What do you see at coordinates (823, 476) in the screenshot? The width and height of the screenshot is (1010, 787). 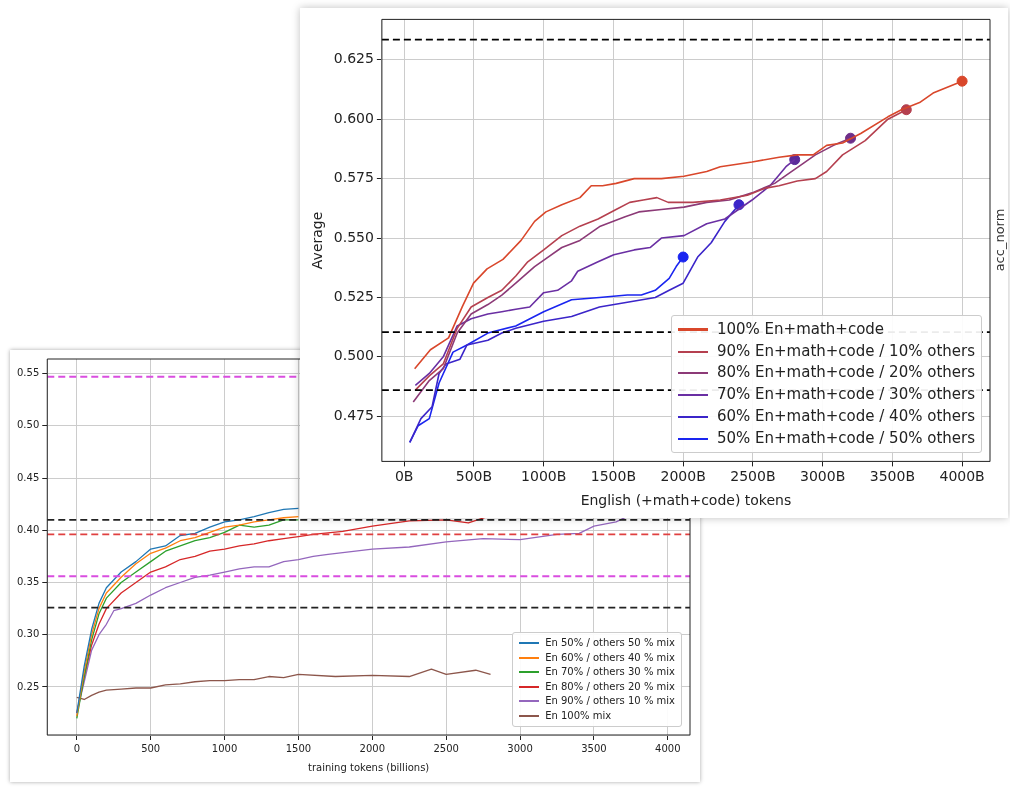 I see `x-tick-label: 3000B` at bounding box center [823, 476].